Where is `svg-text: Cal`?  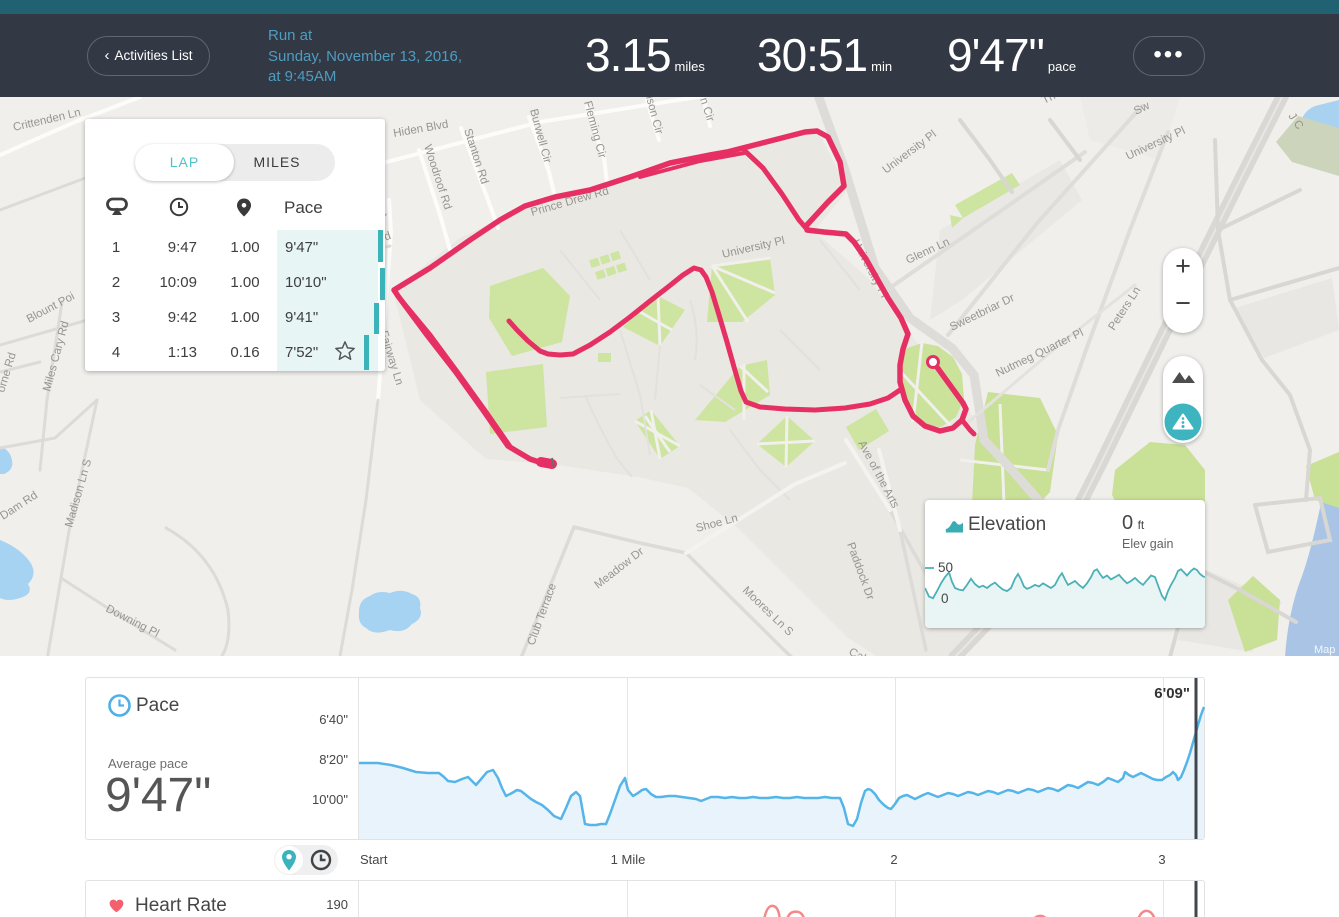
svg-text: Cal is located at coordinates (857, 651).